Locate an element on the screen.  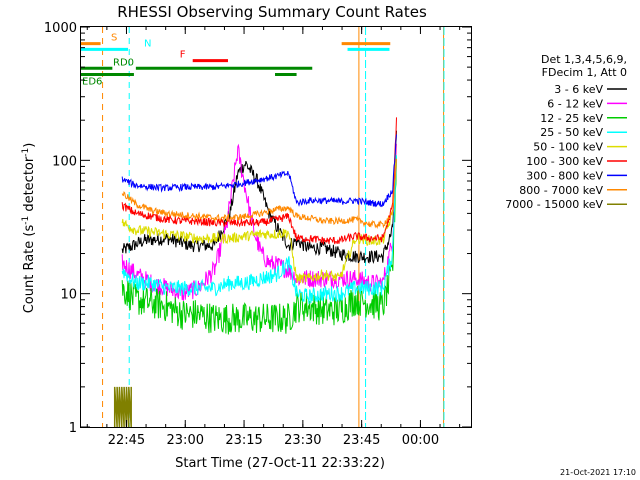
flag-s: S is located at coordinates (236, 39).